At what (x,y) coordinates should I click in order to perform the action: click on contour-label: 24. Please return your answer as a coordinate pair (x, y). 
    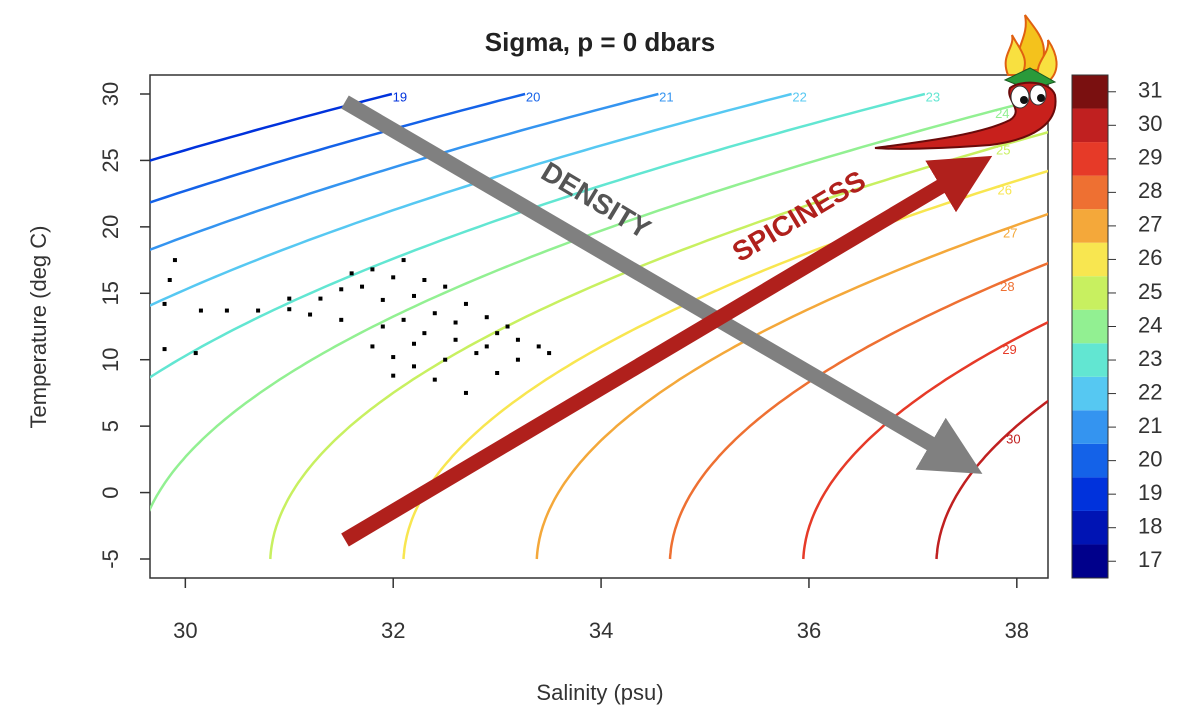
    Looking at the image, I should click on (1002, 113).